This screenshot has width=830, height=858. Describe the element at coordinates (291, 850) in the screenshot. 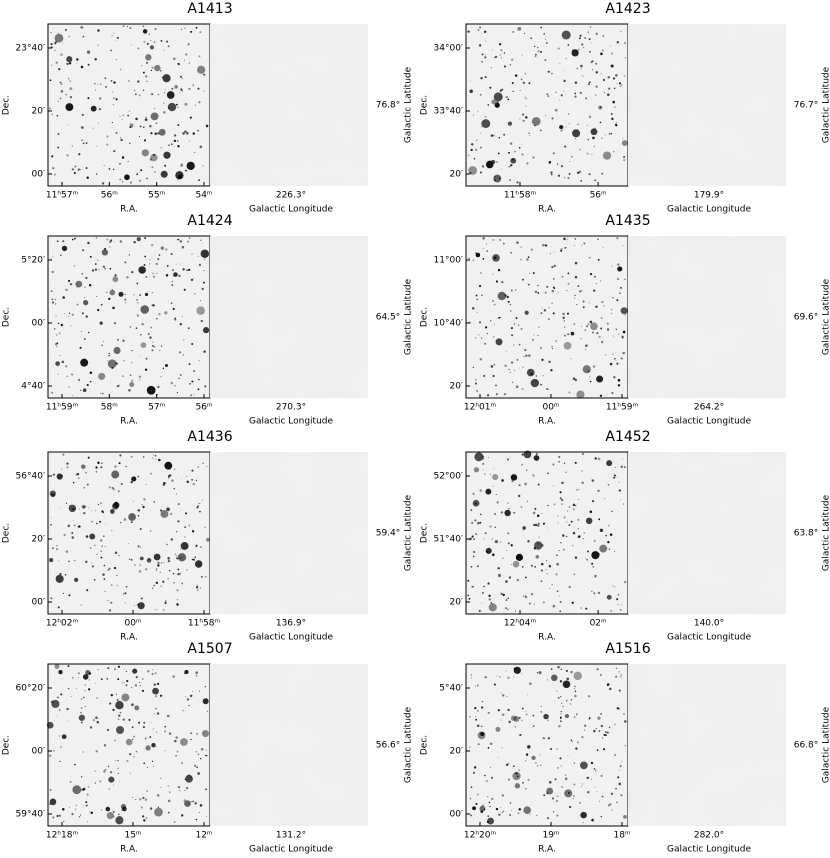

I see `glon-axis-label: Galactic Longitude` at that location.